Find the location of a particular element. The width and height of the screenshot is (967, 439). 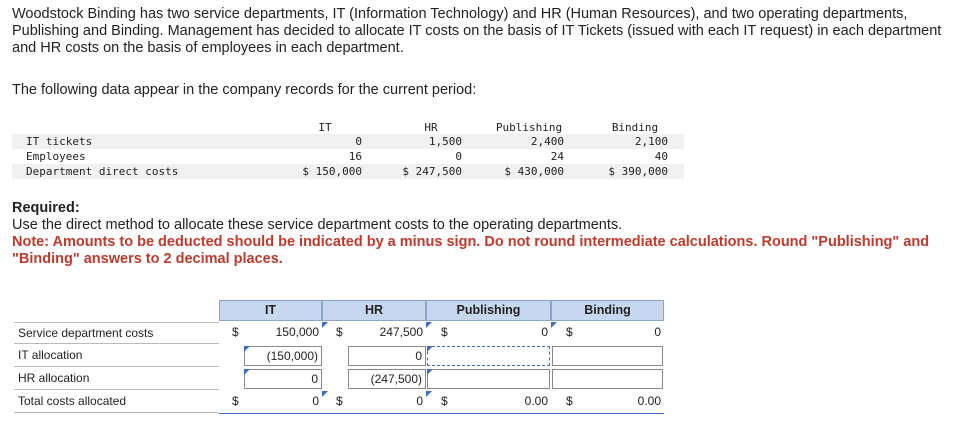

total-hr: 0 is located at coordinates (419, 401).